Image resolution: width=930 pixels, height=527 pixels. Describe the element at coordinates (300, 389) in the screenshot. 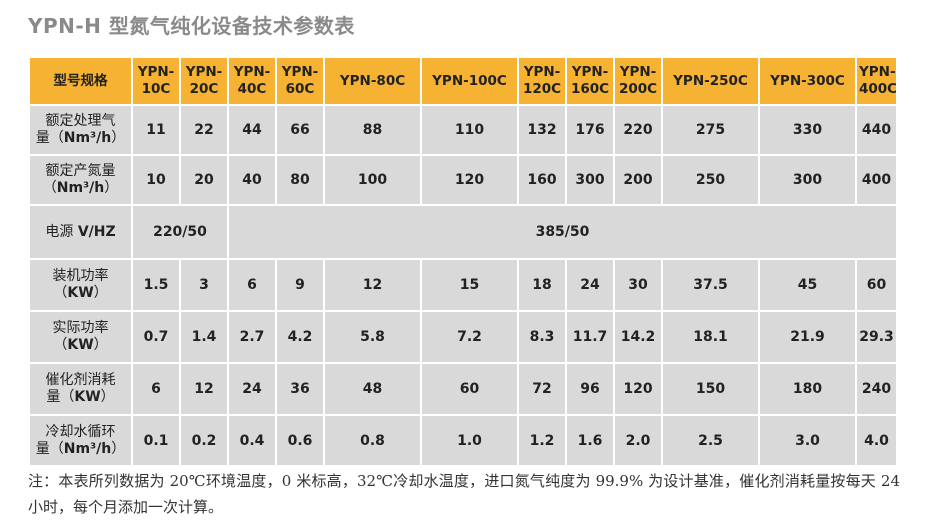

I see `table-cell: 36` at that location.